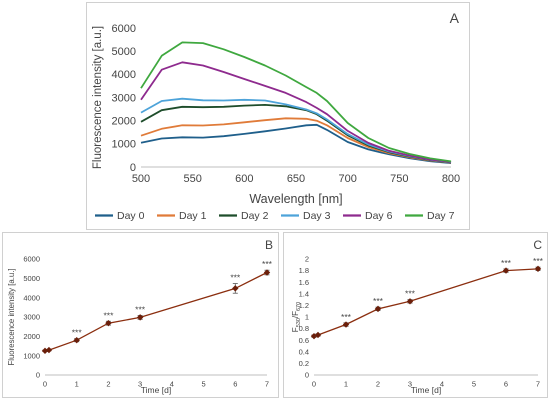 This screenshot has width=550, height=400. Describe the element at coordinates (193, 216) in the screenshot. I see `legend-label: Day 1` at that location.